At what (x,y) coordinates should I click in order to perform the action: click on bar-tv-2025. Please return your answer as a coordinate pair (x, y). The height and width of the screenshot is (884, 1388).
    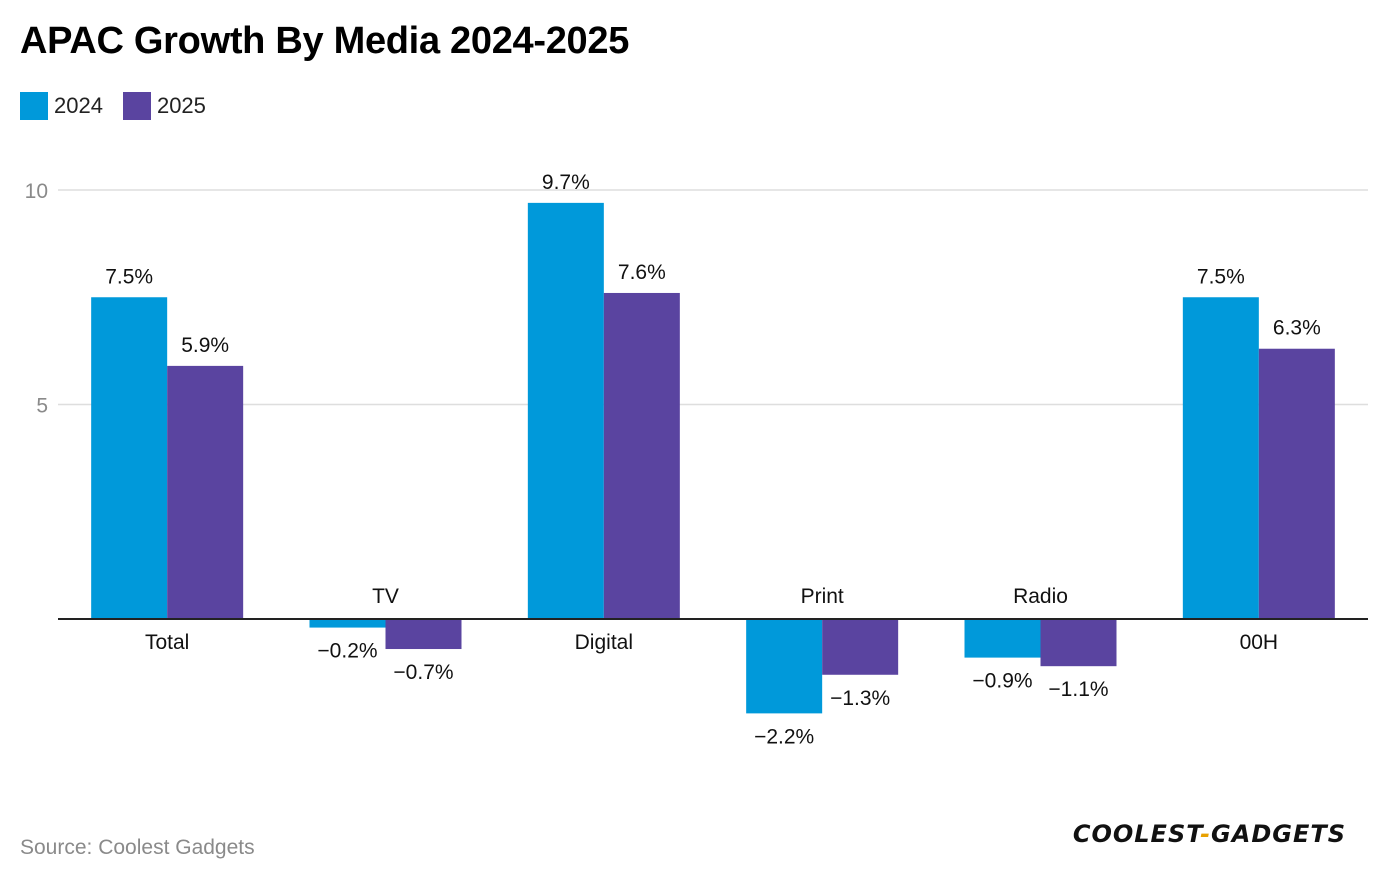
    Looking at the image, I should click on (423, 634).